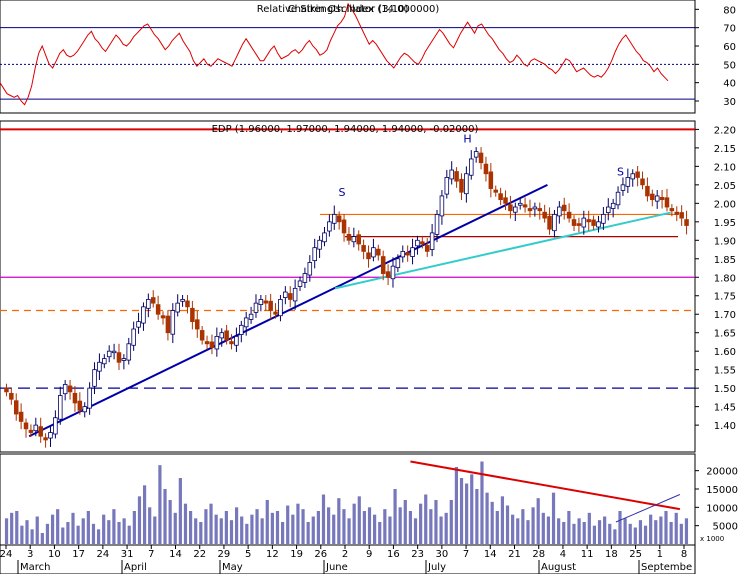 This screenshot has width=740, height=574. I want to click on price-tick-label: 1.90, so click(725, 241).